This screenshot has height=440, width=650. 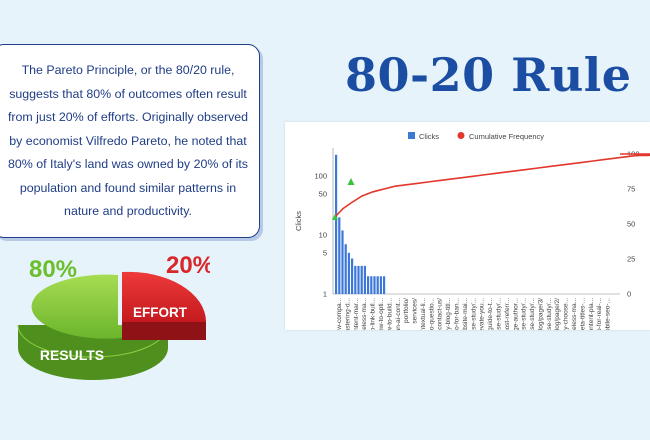 What do you see at coordinates (631, 224) in the screenshot?
I see `y2-tick-label: 50` at bounding box center [631, 224].